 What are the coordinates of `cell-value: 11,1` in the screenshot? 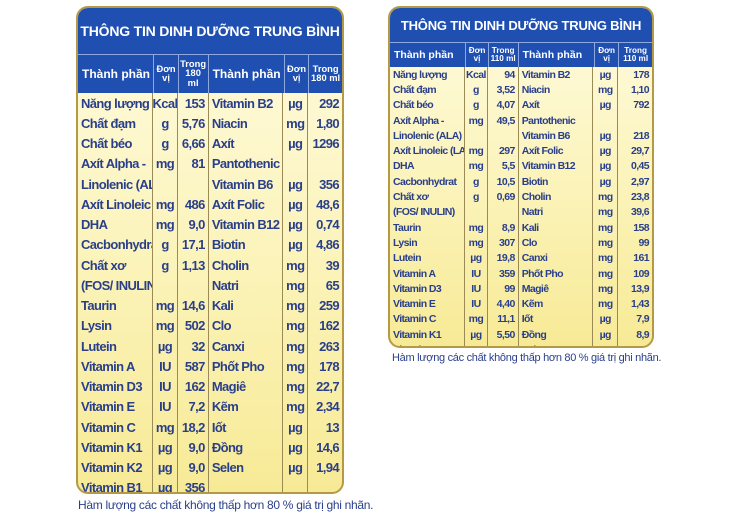 It's located at (506, 319).